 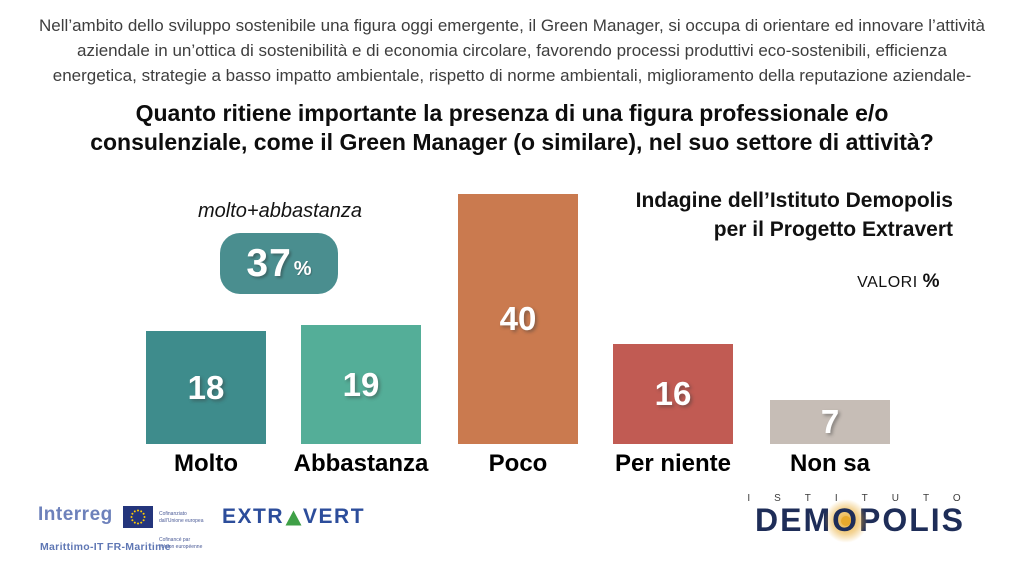 What do you see at coordinates (269, 263) in the screenshot?
I see `total-badge-value: 37` at bounding box center [269, 263].